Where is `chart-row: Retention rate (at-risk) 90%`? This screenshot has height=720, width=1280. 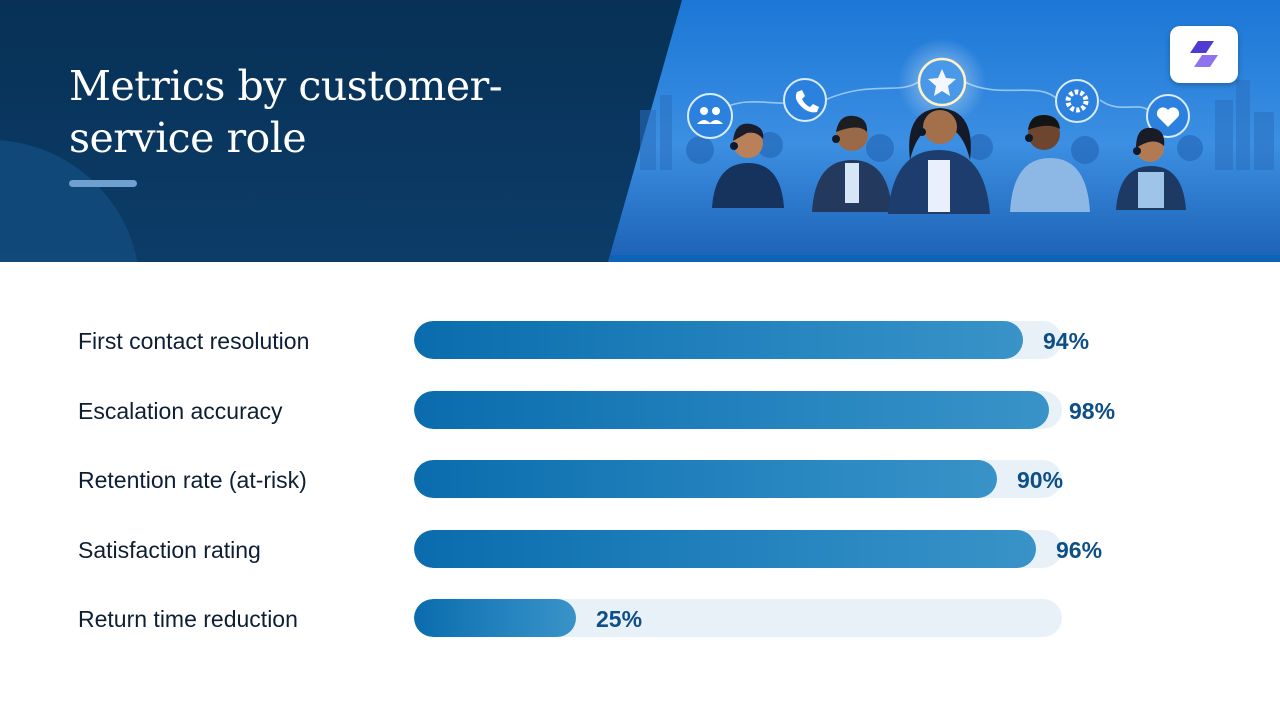
chart-row: Retention rate (at-risk) 90% is located at coordinates (640, 480).